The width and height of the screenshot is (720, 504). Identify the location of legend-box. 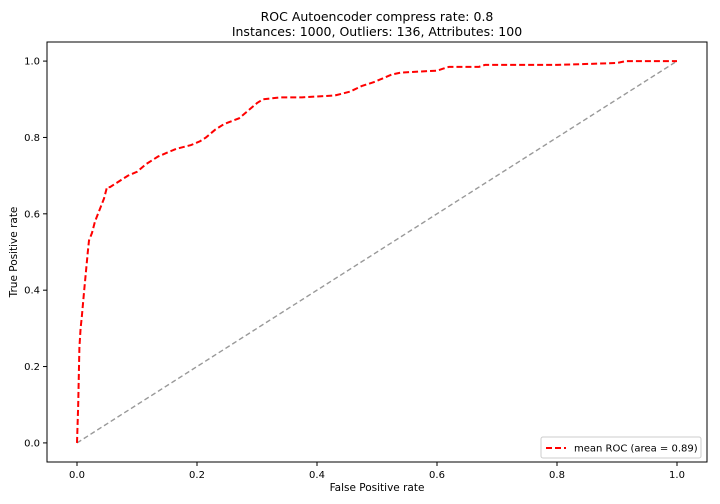
(621, 447).